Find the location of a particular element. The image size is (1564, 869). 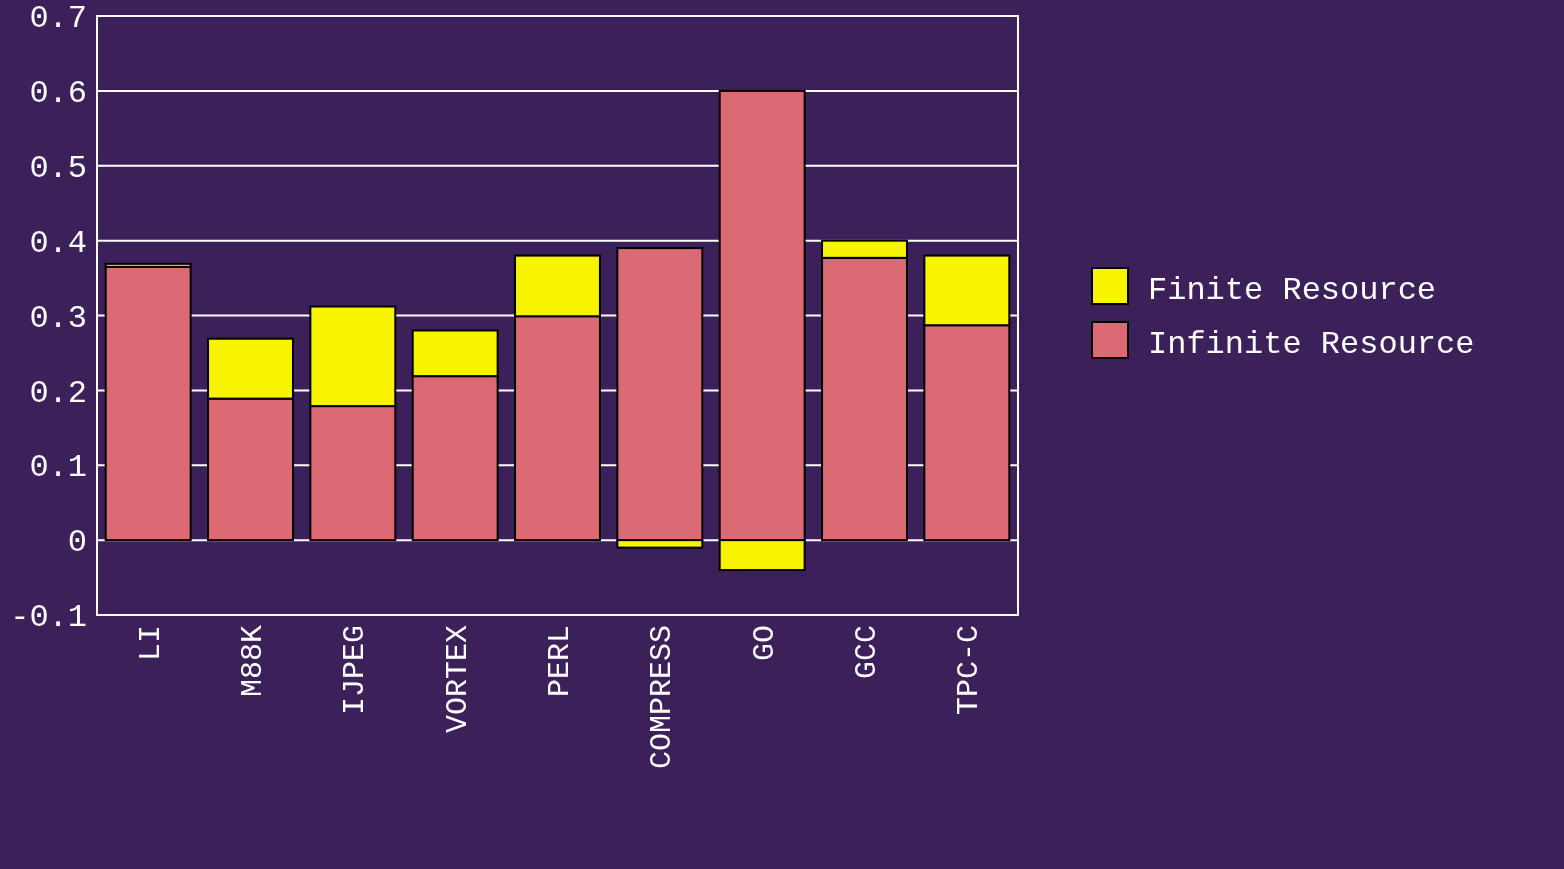

x-tick-label: VORTEX is located at coordinates (457, 679).